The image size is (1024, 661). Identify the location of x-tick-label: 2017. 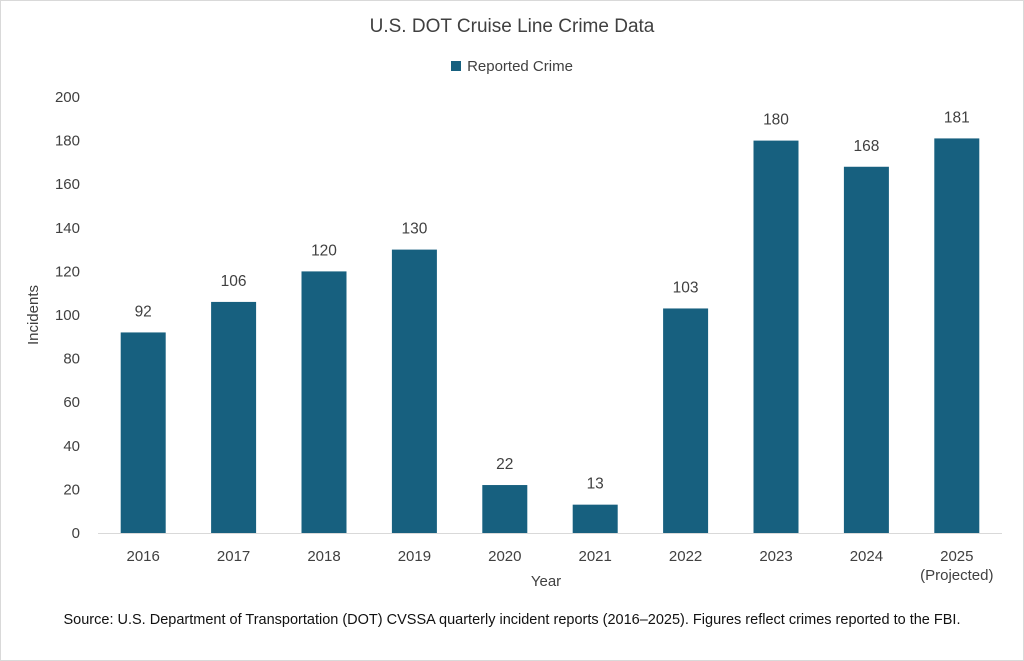
(233, 556).